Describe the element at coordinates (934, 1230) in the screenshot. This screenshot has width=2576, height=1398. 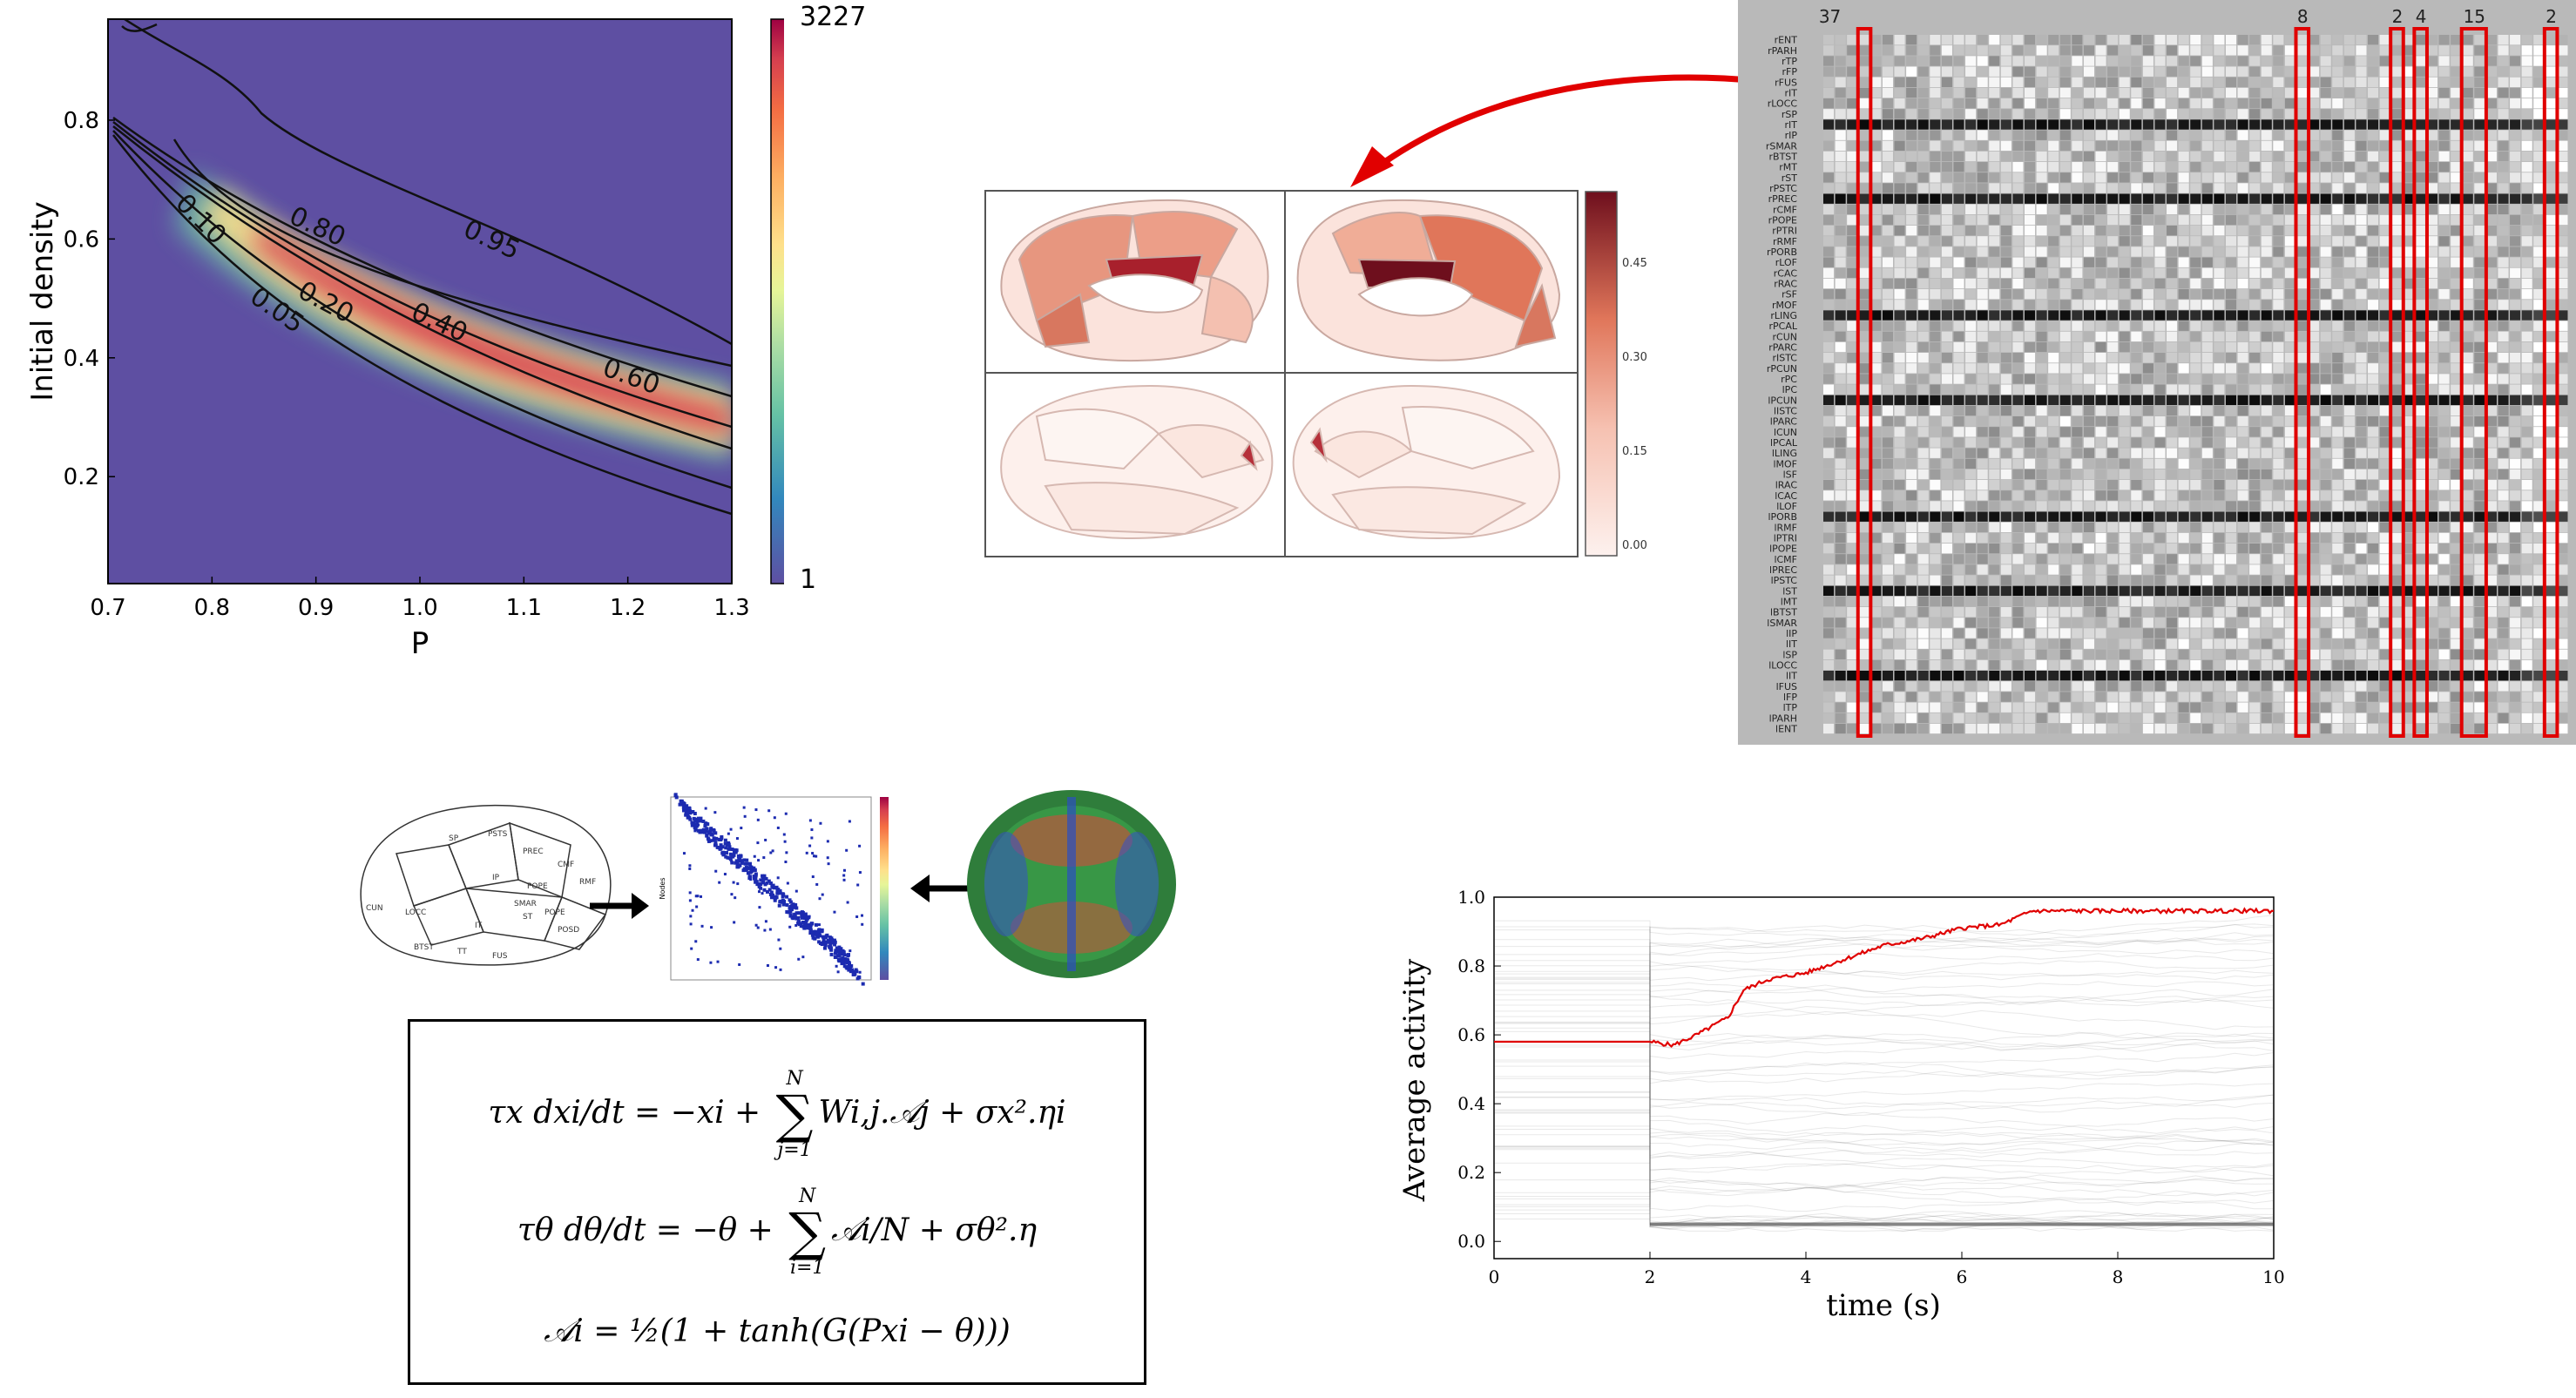
I see `equation-2-rhs: 𝒜i/N + σθ².η` at that location.